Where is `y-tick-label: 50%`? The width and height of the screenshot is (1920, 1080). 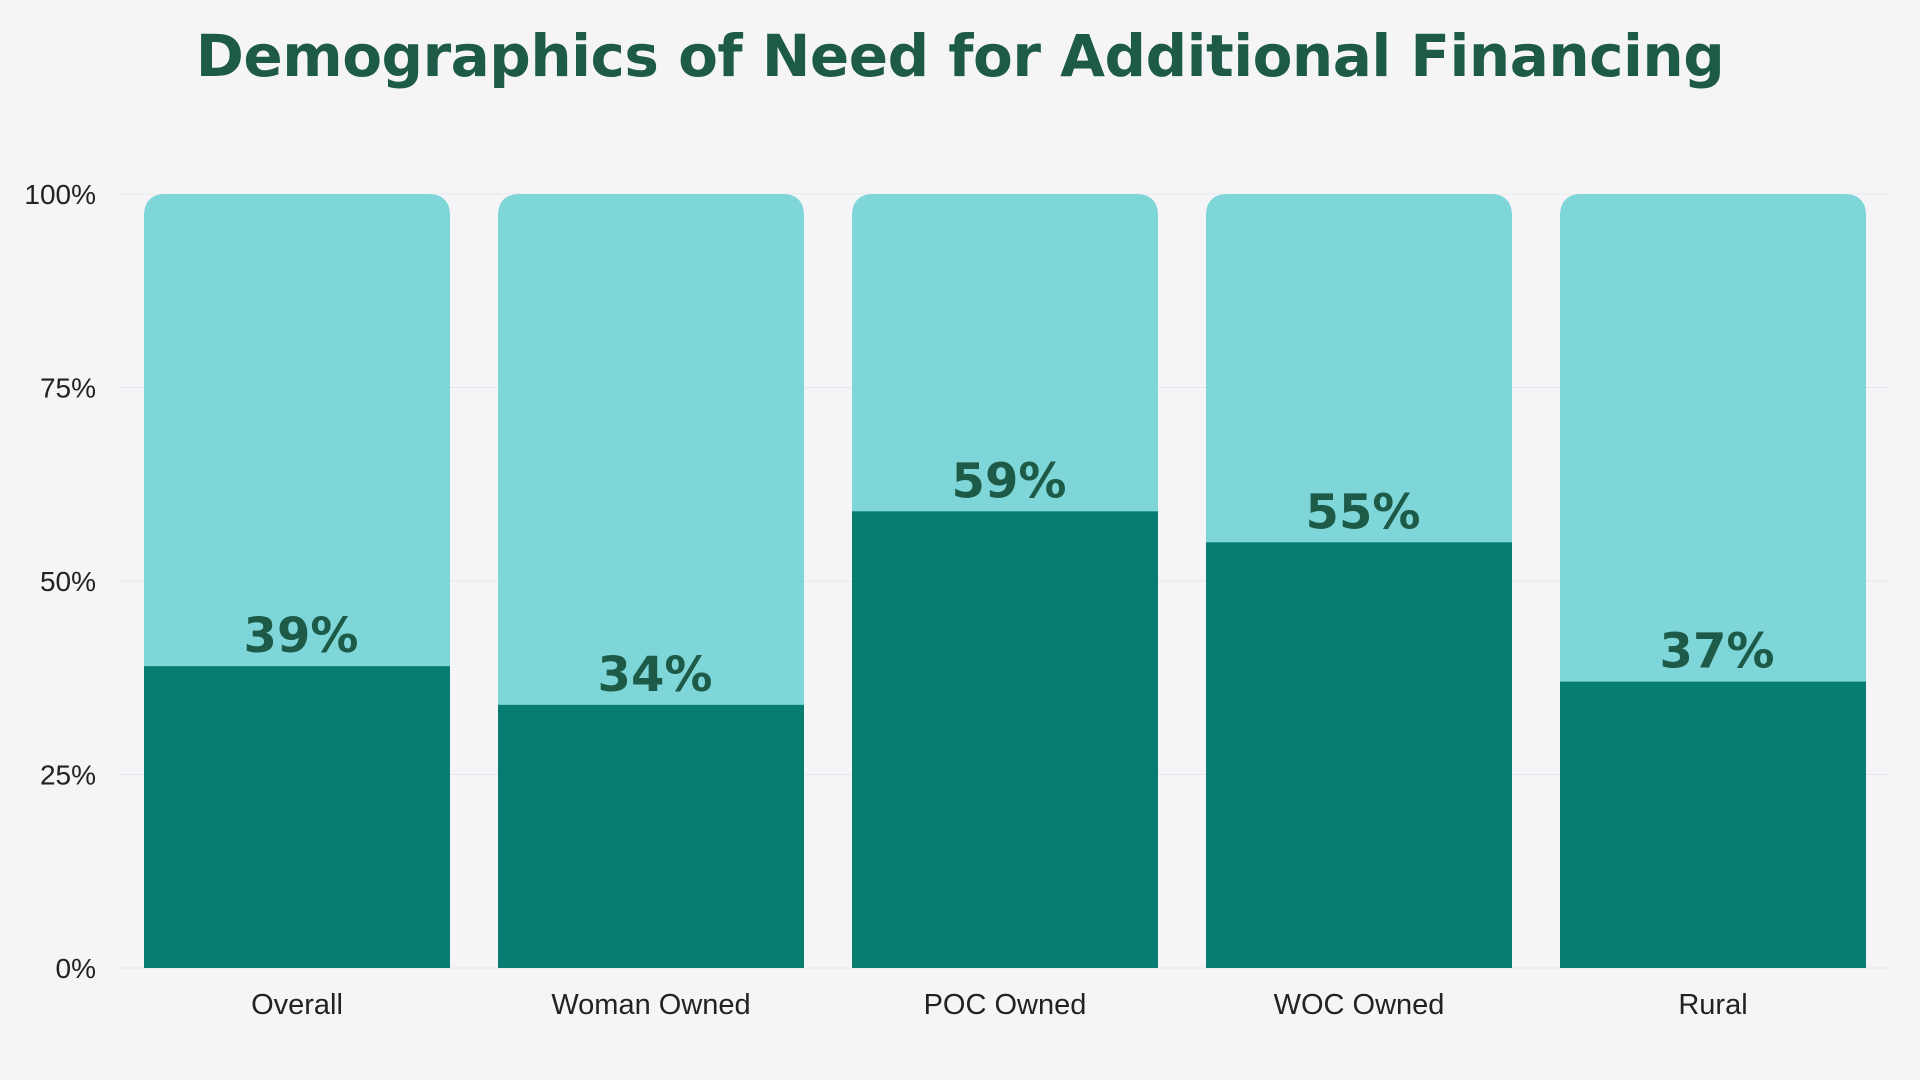 y-tick-label: 50% is located at coordinates (68, 581).